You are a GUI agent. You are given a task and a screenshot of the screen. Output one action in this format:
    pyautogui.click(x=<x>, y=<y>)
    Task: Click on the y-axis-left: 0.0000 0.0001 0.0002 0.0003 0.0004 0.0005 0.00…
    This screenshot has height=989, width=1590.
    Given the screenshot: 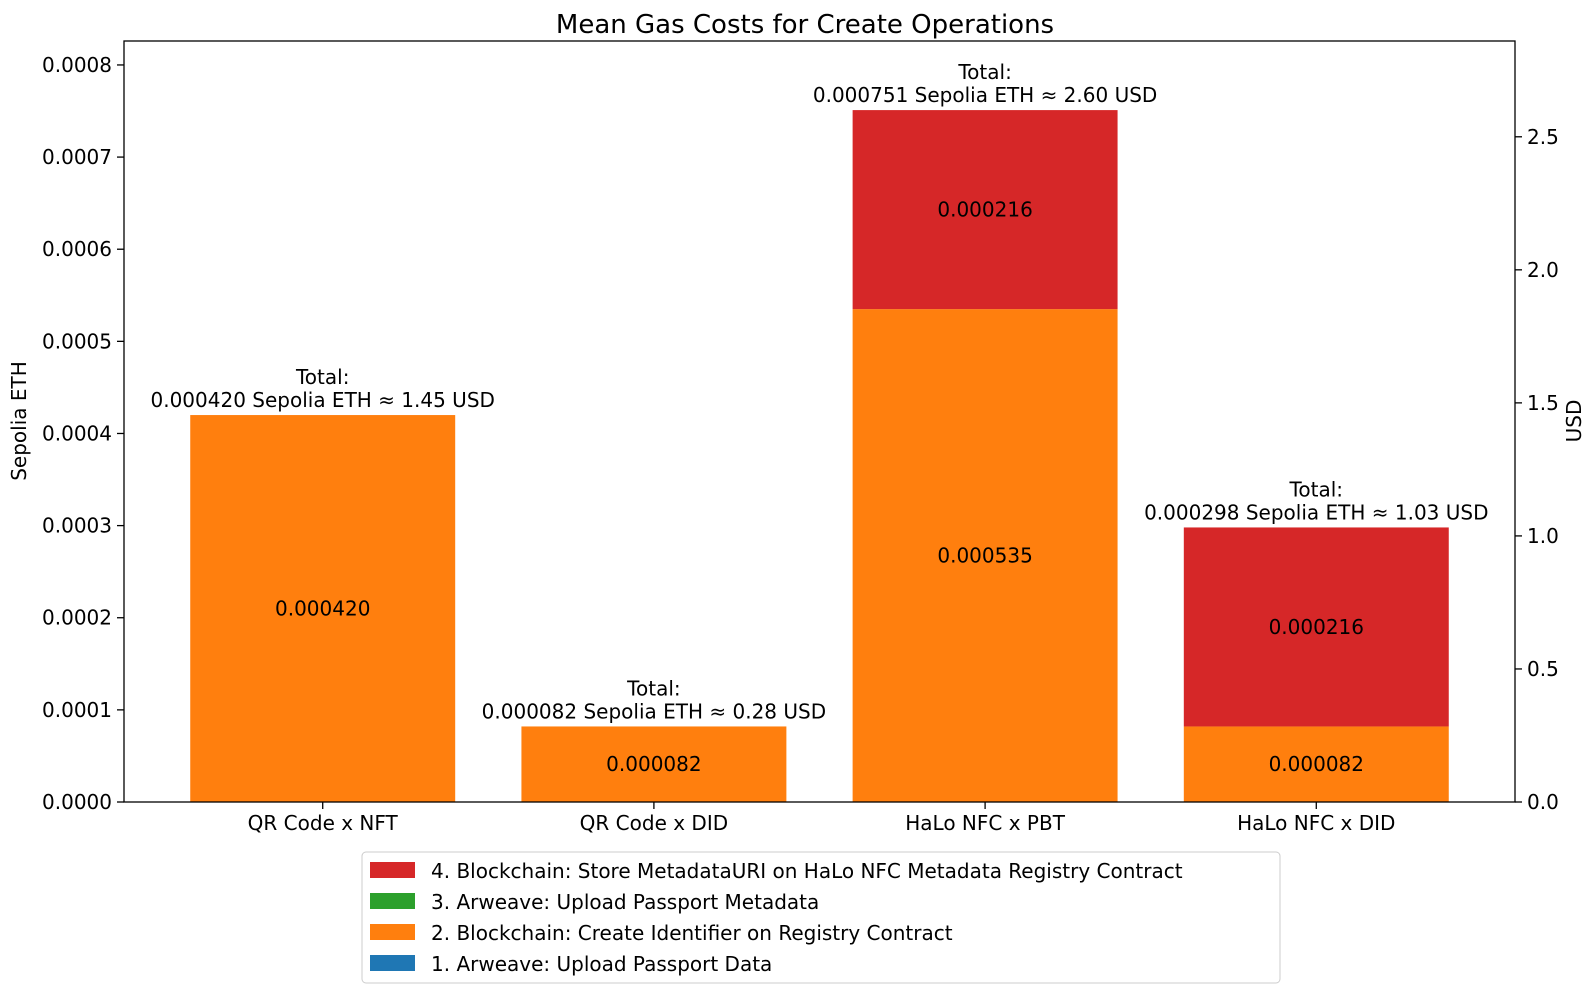 What is the action you would take?
    pyautogui.click(x=83, y=433)
    